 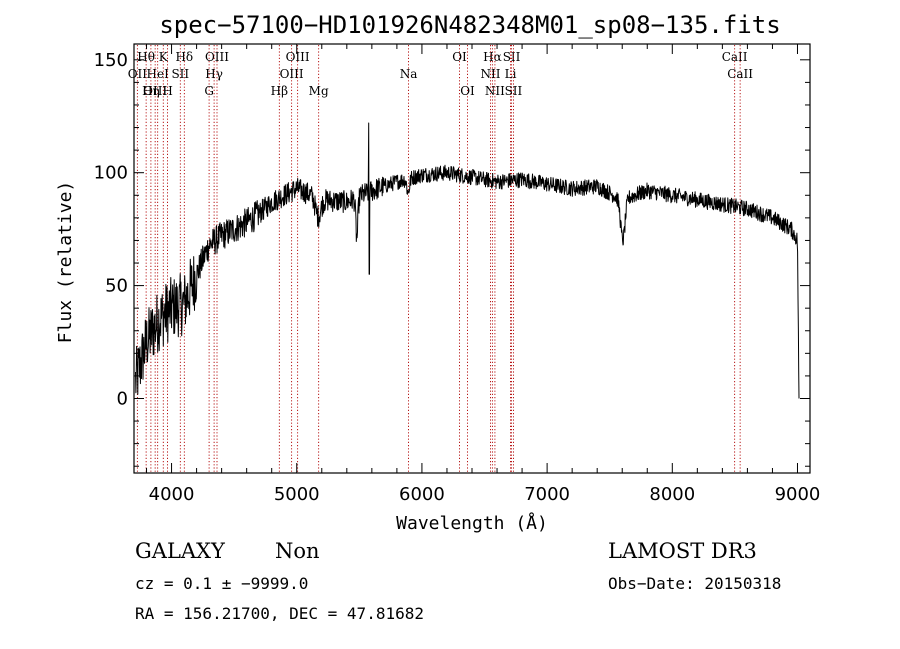 What do you see at coordinates (138, 74) in the screenshot?
I see `emission-line-label: OII` at bounding box center [138, 74].